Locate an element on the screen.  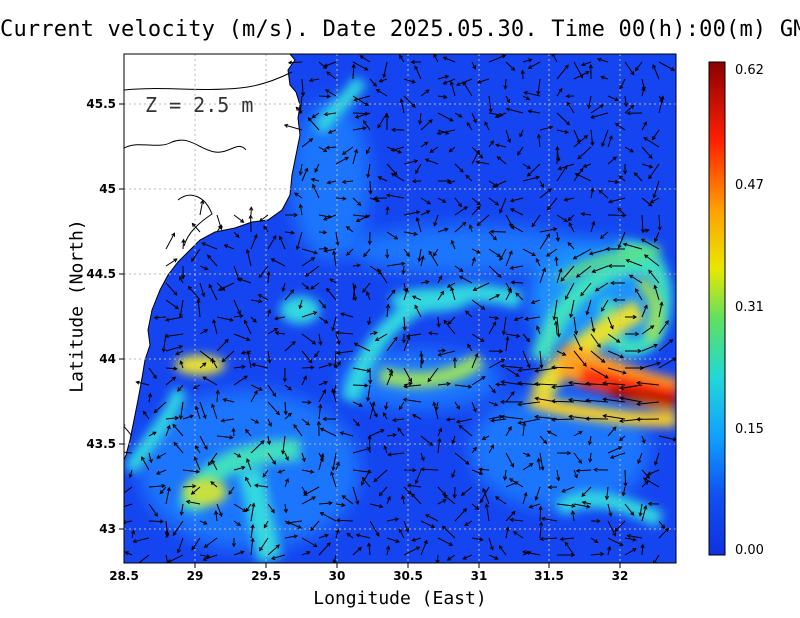
y-tick-label: 45.5 is located at coordinates (101, 104).